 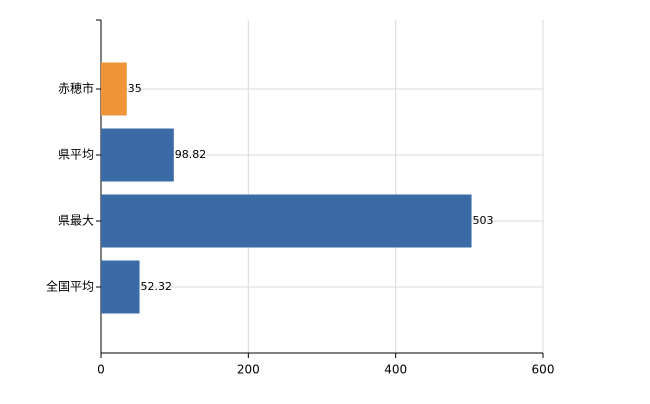 What do you see at coordinates (70, 286) in the screenshot?
I see `y-tick-label: 全国平均` at bounding box center [70, 286].